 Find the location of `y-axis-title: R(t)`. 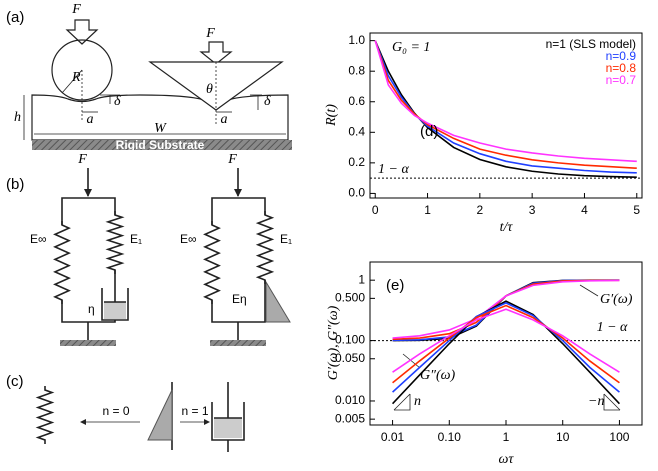

y-axis-title: R(t) is located at coordinates (331, 115).